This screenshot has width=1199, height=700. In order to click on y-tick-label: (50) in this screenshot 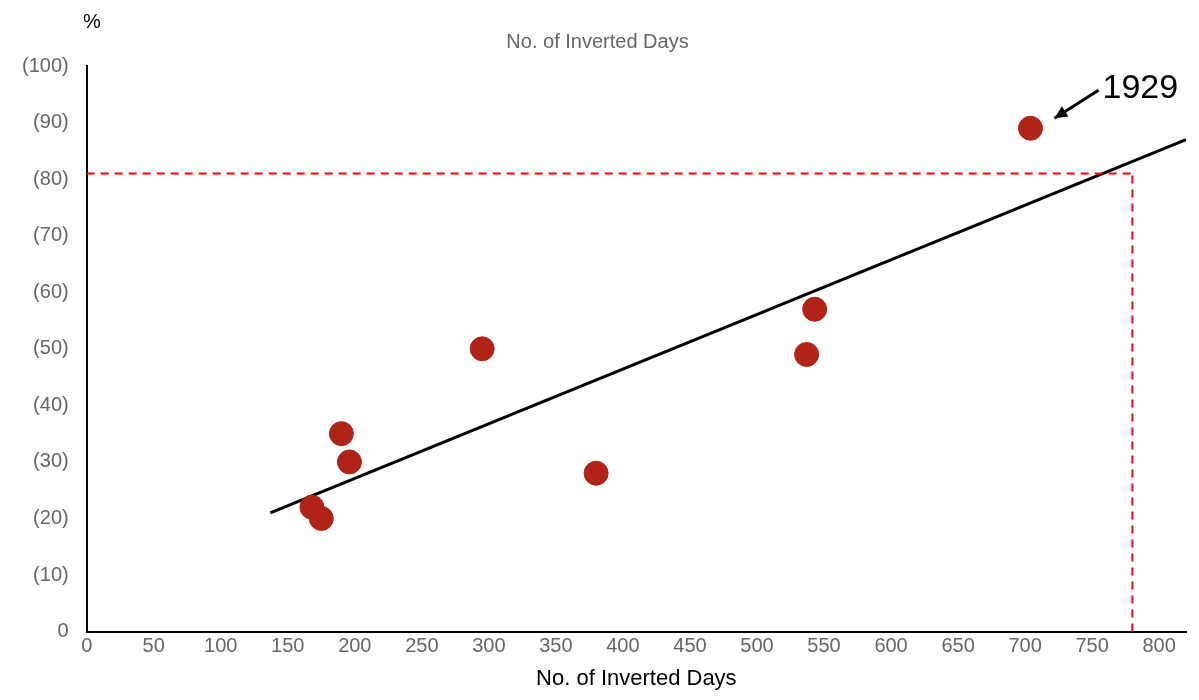, I will do `click(51, 347)`.